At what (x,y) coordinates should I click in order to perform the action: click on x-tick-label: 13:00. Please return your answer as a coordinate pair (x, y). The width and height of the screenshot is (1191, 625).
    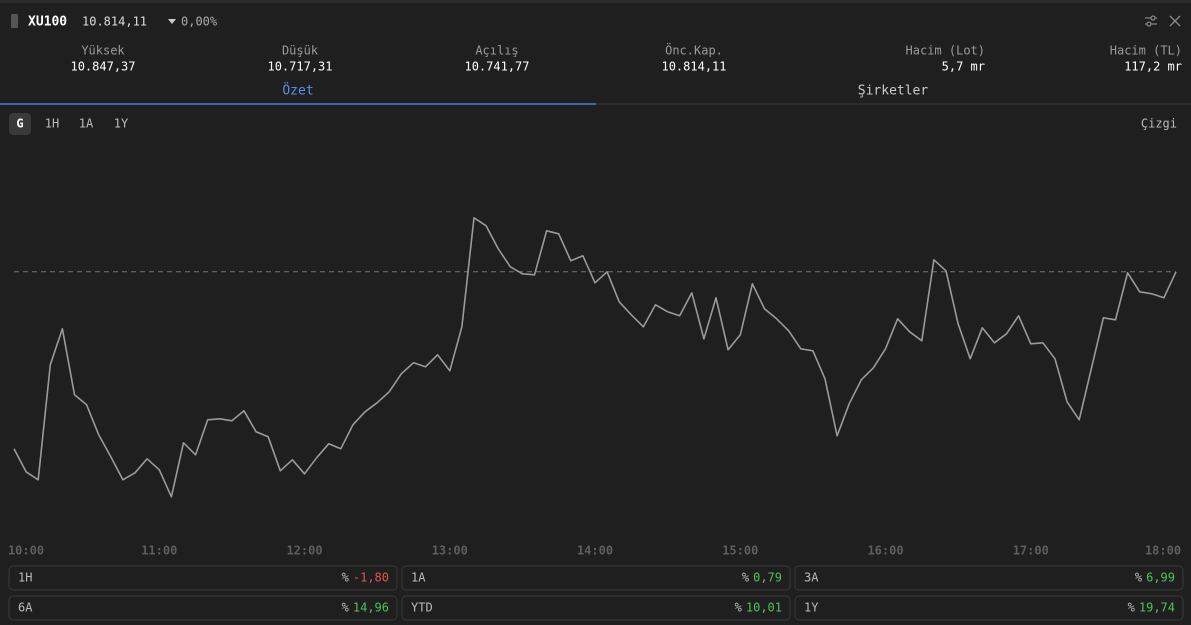
    Looking at the image, I should click on (450, 551).